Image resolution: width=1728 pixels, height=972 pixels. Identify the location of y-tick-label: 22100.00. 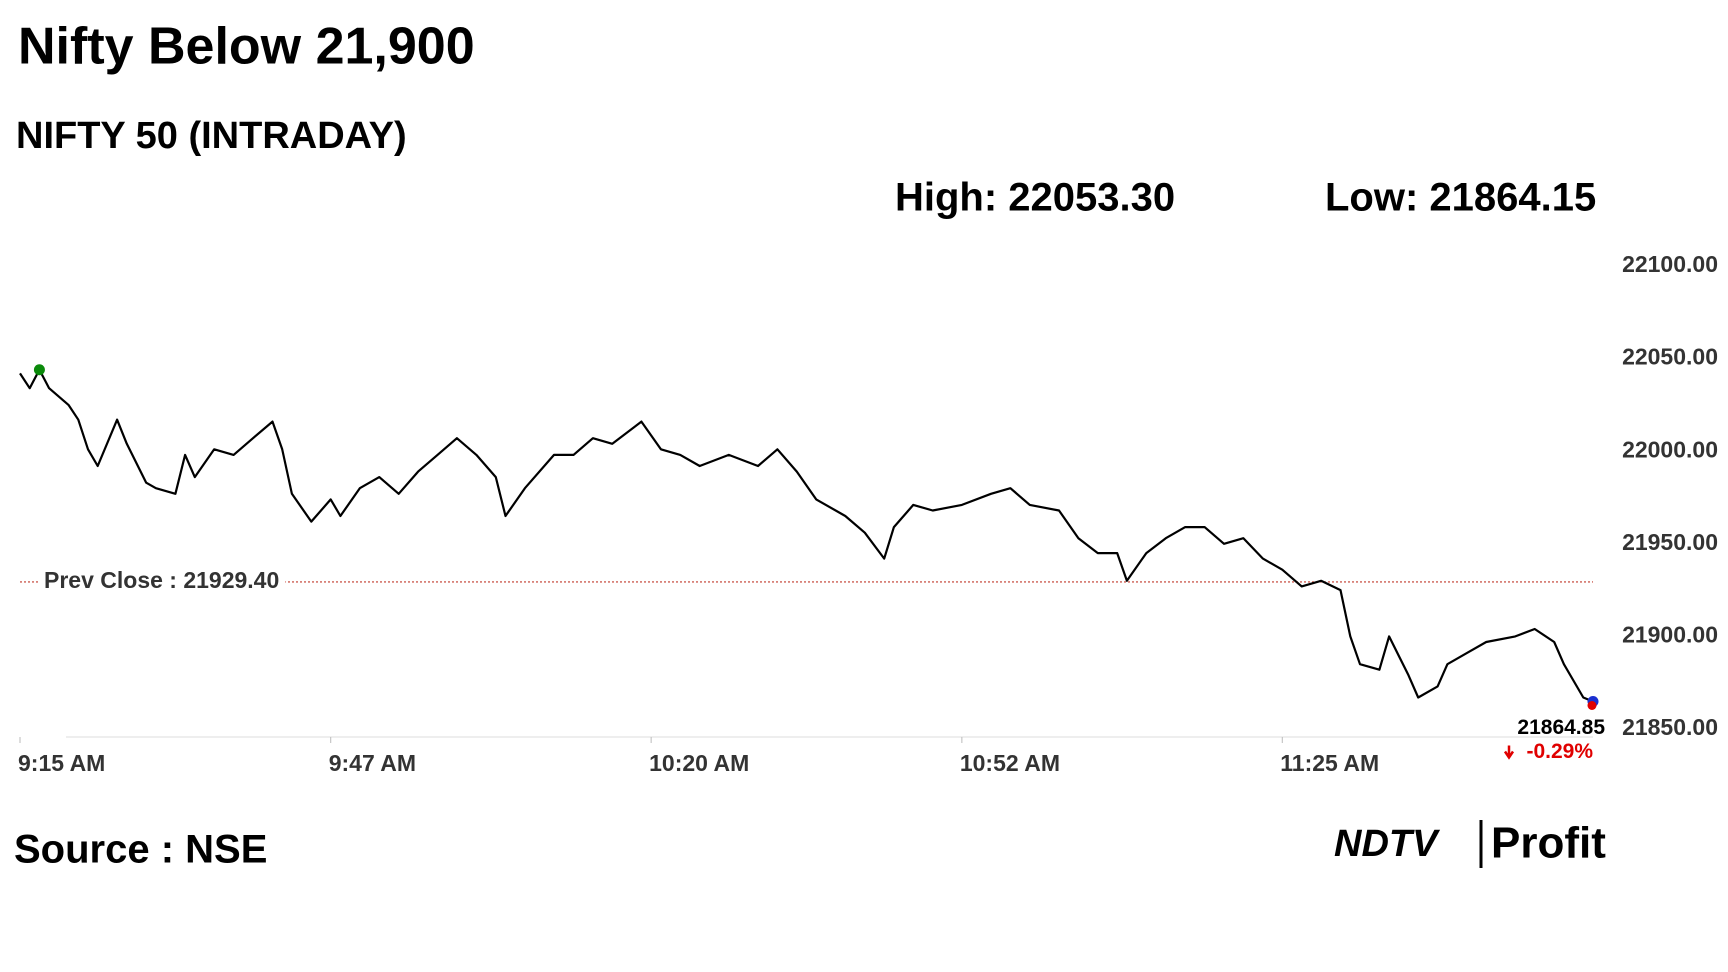
(1670, 264).